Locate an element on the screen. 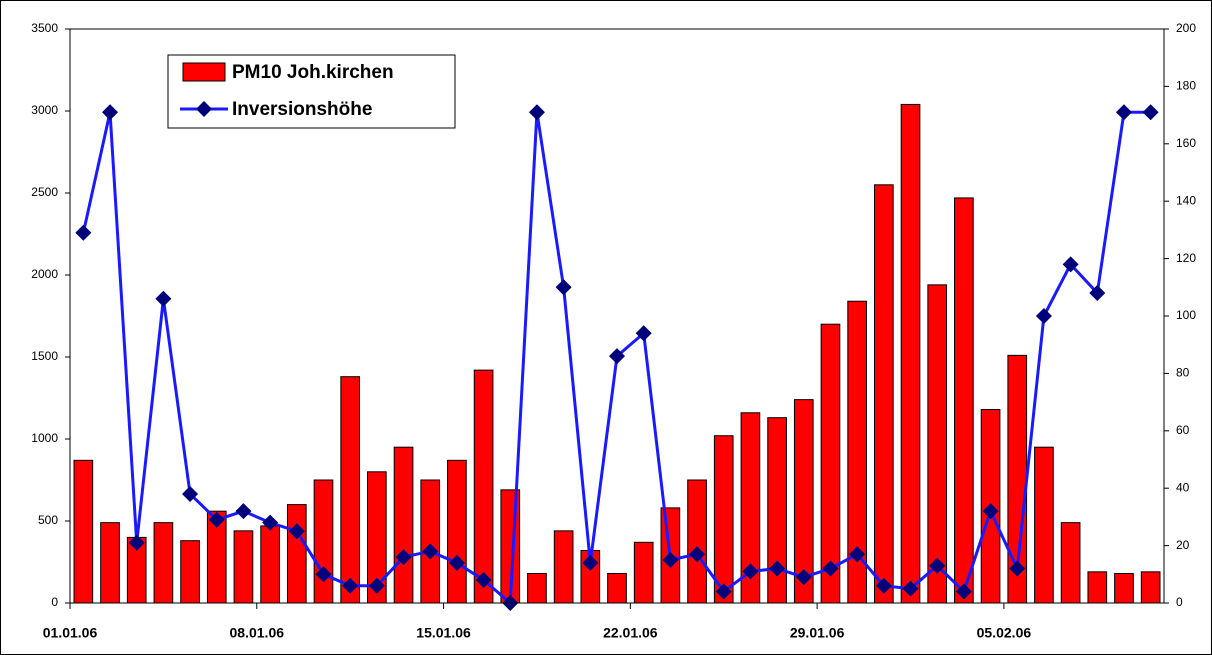 The image size is (1212, 655). y2-tick-label: 20 is located at coordinates (1183, 545).